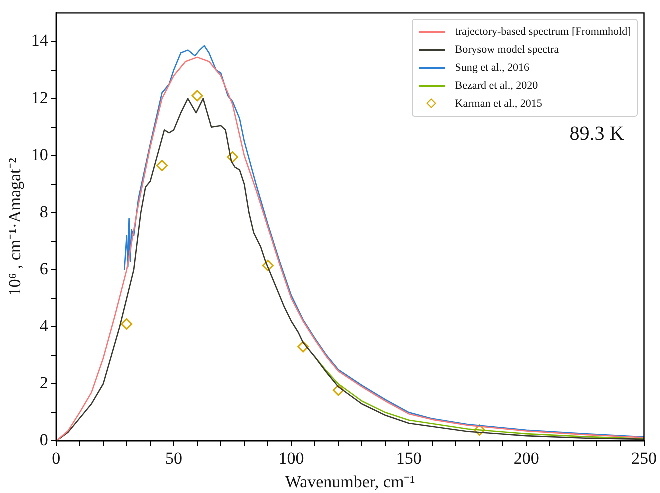 The height and width of the screenshot is (493, 660). What do you see at coordinates (498, 104) in the screenshot?
I see `legend-label: Karman et al., 2015` at bounding box center [498, 104].